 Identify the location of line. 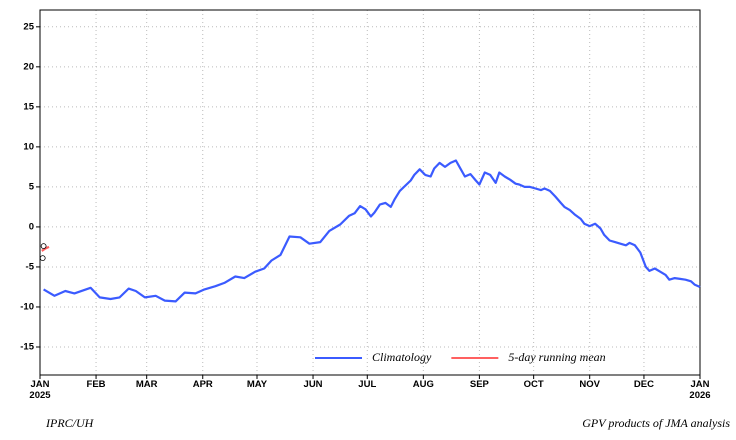
(45, 248).